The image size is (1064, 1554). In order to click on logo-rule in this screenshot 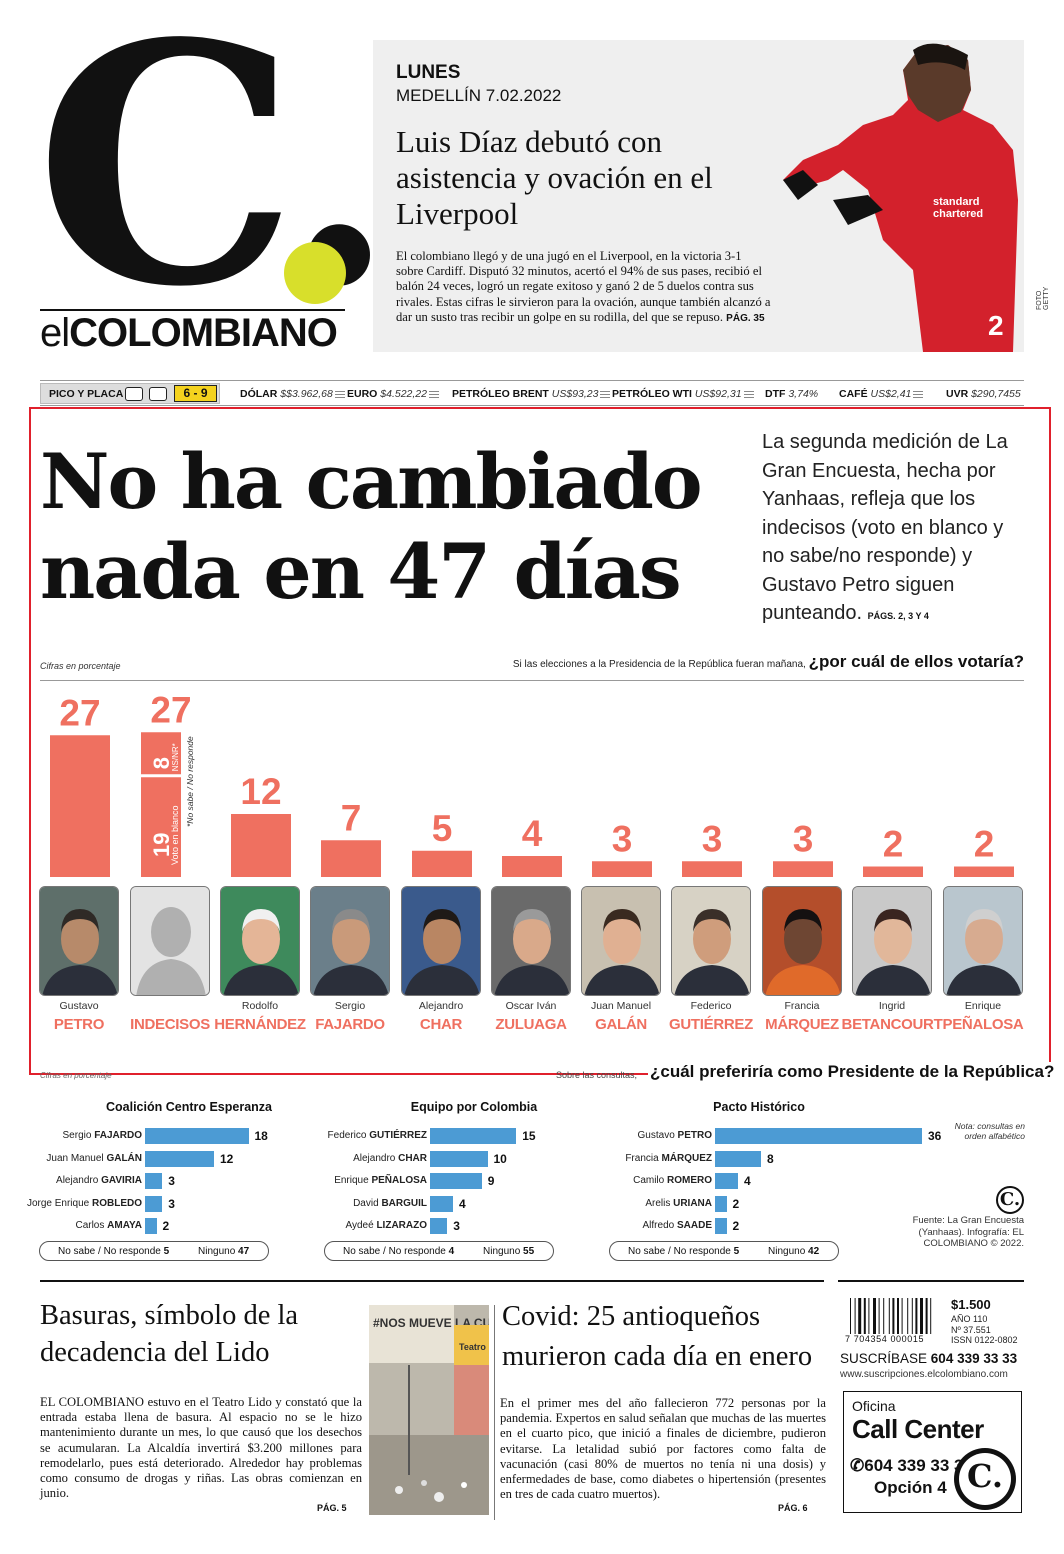, I will do `click(192, 310)`.